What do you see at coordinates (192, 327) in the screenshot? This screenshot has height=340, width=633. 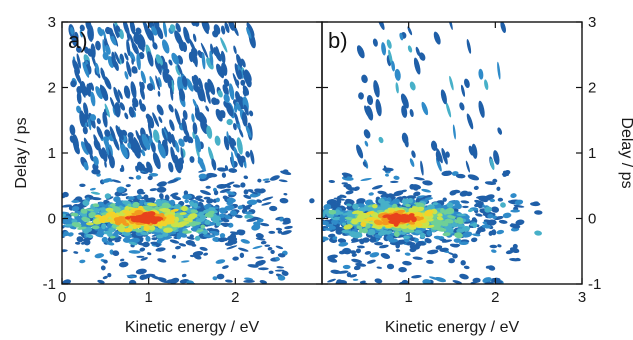 I see `x-axis-label-a: Kinetic energy / eV` at bounding box center [192, 327].